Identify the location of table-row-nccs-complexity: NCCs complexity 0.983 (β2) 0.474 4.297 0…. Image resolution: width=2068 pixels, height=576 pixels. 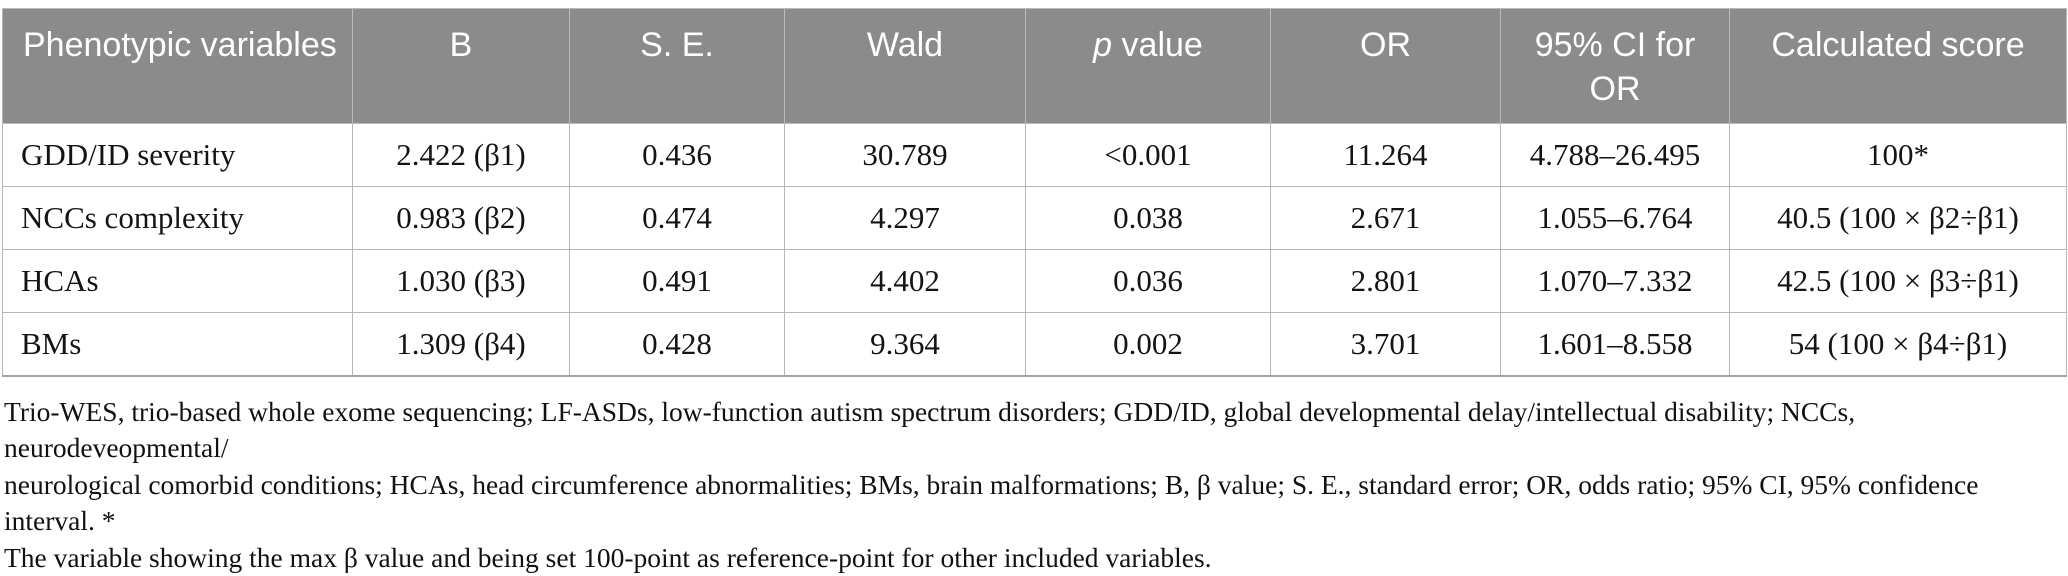
(1035, 218).